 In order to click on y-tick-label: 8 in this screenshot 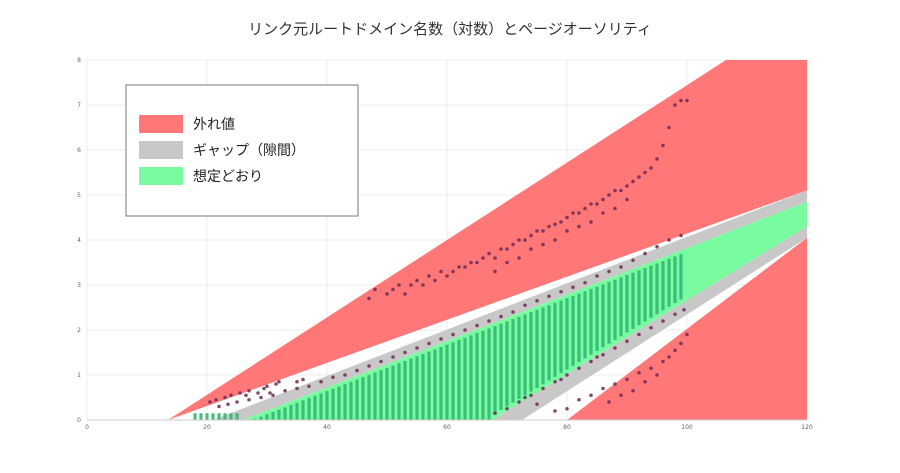, I will do `click(79, 60)`.